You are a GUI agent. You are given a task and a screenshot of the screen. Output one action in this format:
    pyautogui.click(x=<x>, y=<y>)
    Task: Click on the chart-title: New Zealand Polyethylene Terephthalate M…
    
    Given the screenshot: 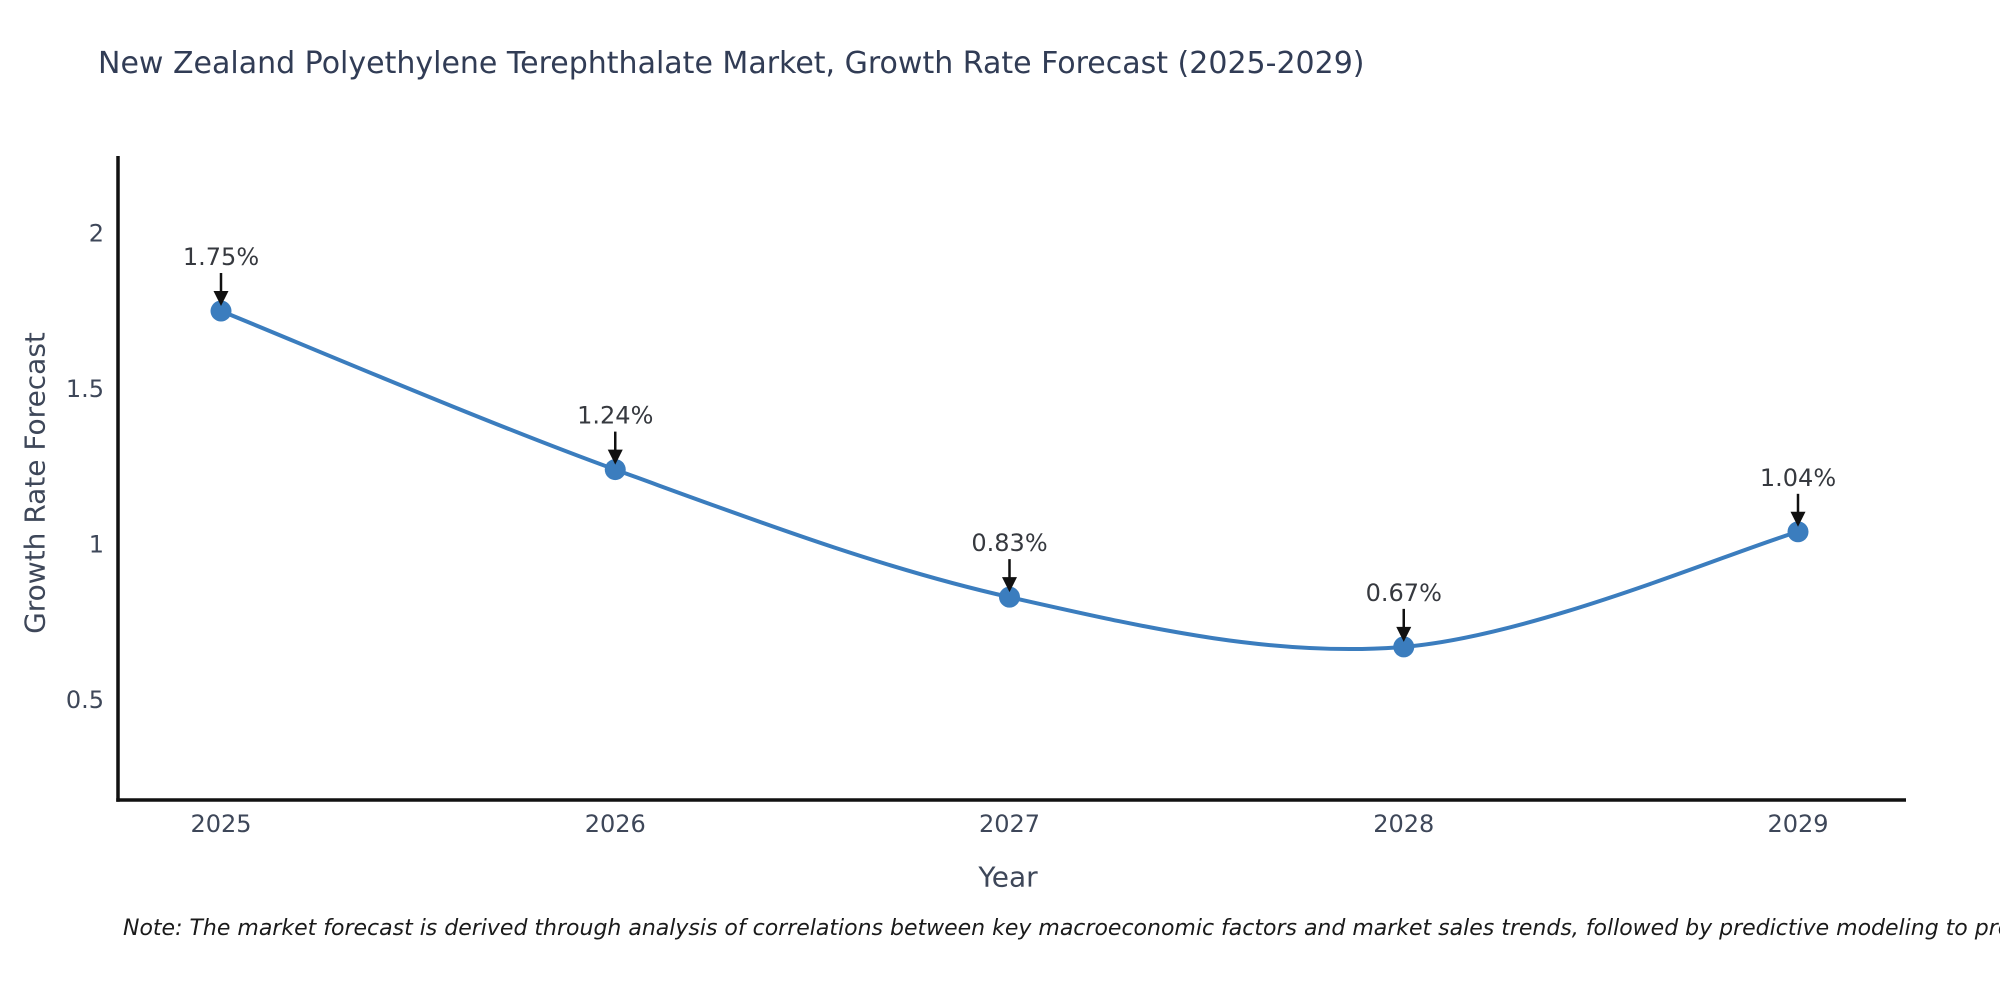 What is the action you would take?
    pyautogui.click(x=731, y=63)
    